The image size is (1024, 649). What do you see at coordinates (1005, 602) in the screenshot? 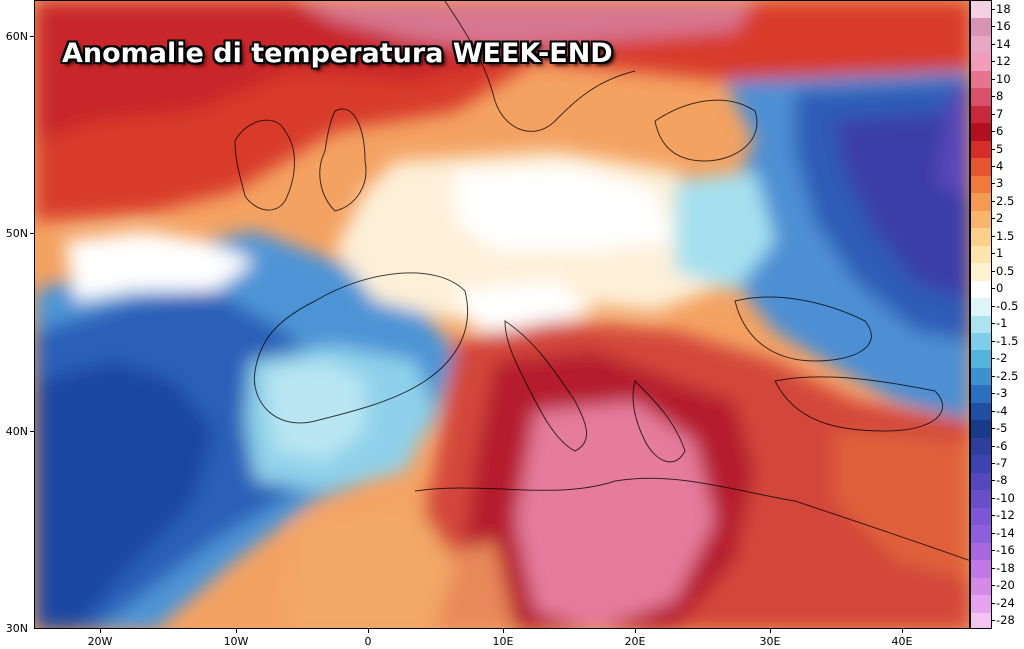
I see `colorbar-label: -24` at bounding box center [1005, 602].